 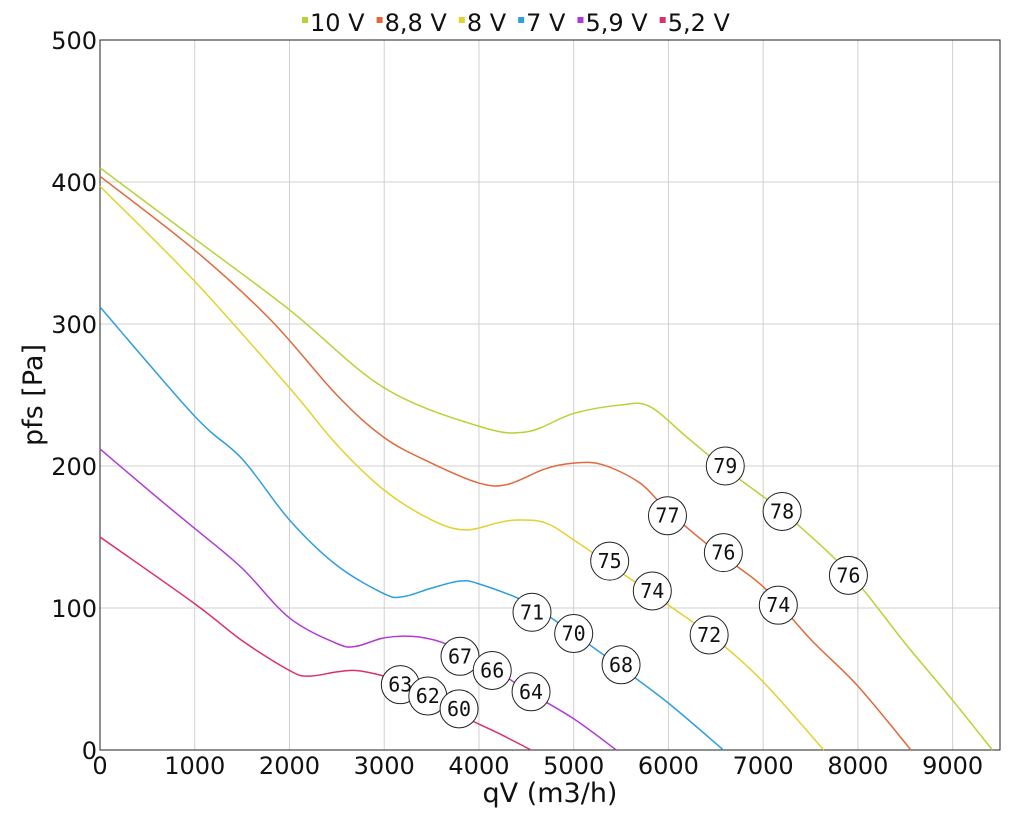 I want to click on legend-entry: 10 V, so click(x=333, y=23).